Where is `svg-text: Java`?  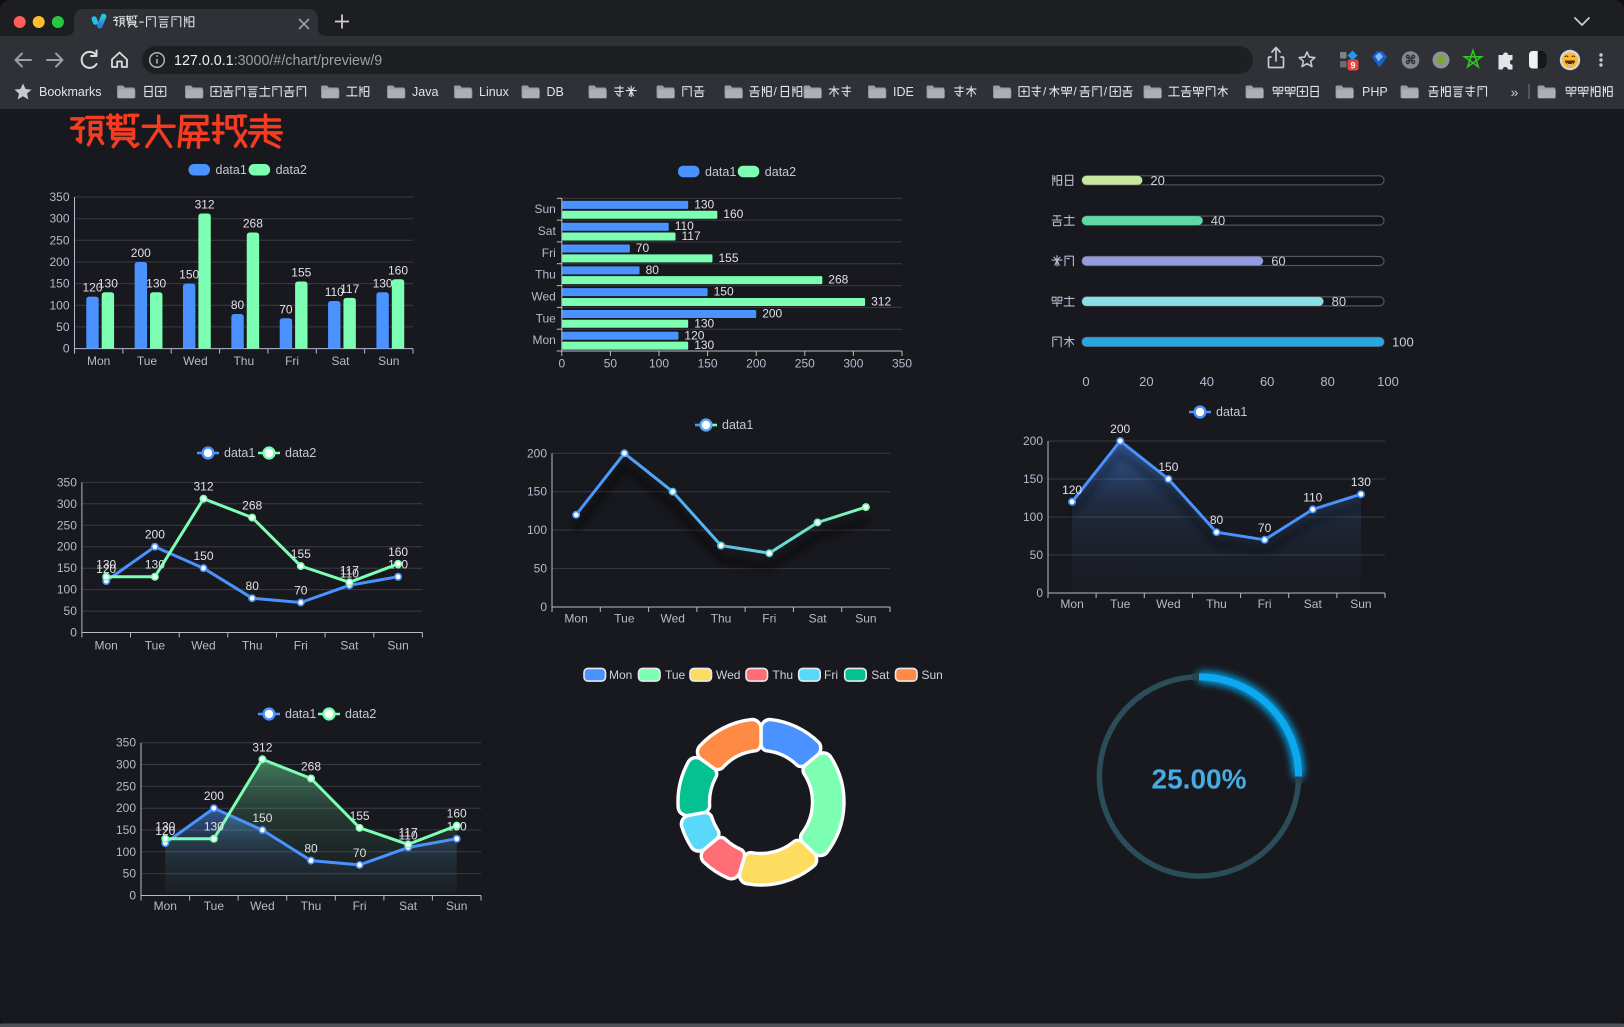 svg-text: Java is located at coordinates (425, 92).